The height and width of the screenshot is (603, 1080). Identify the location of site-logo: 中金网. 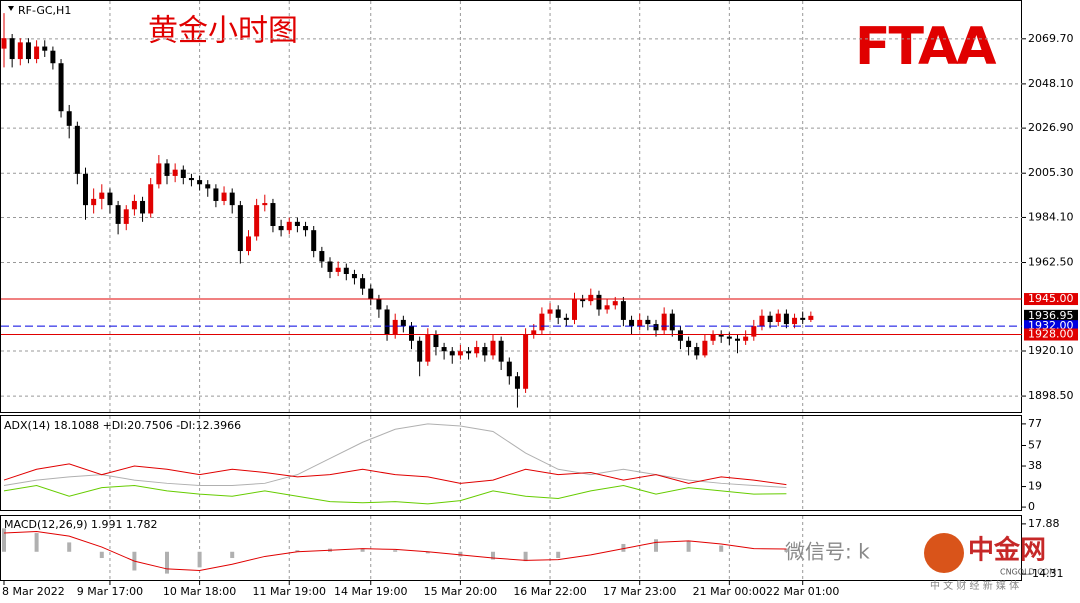
(1007, 550).